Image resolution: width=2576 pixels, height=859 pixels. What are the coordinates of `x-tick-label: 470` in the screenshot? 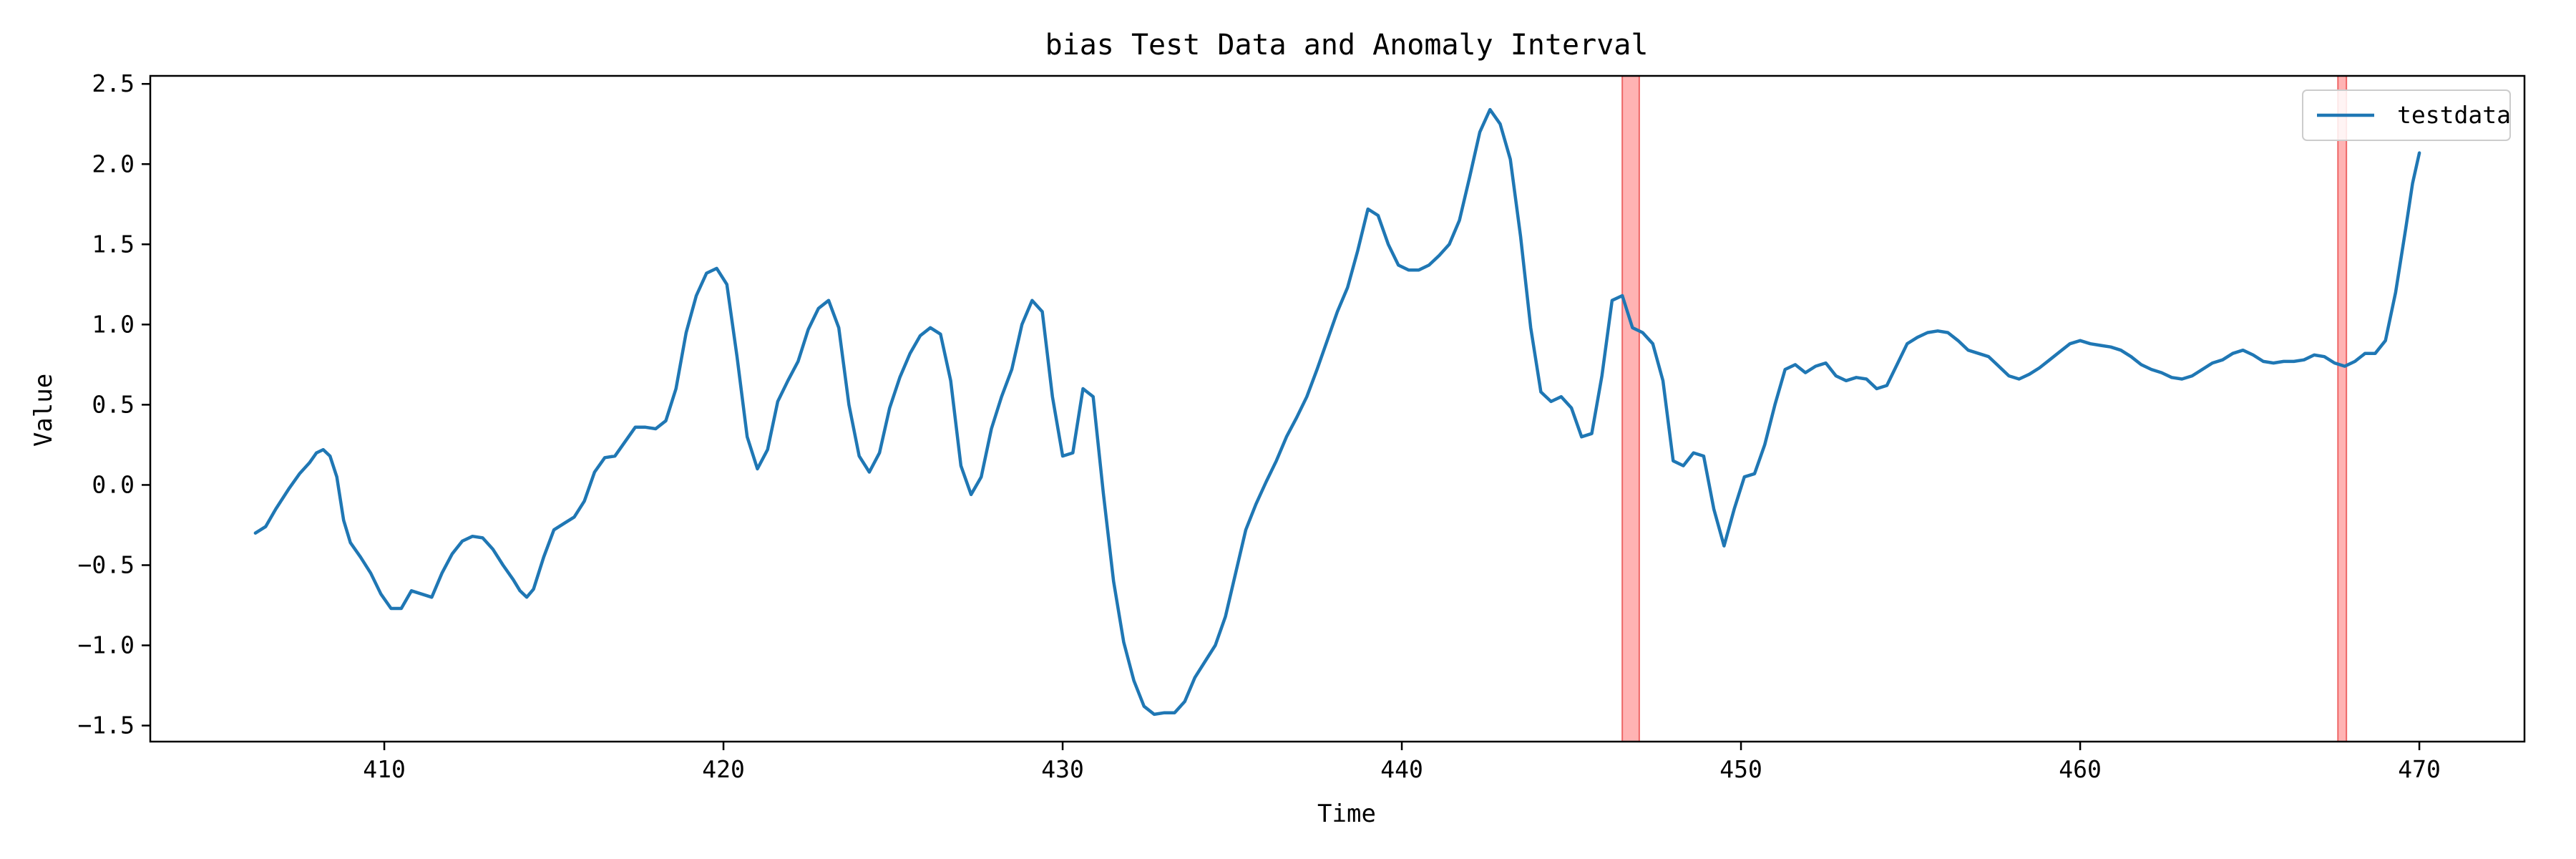 It's located at (2419, 769).